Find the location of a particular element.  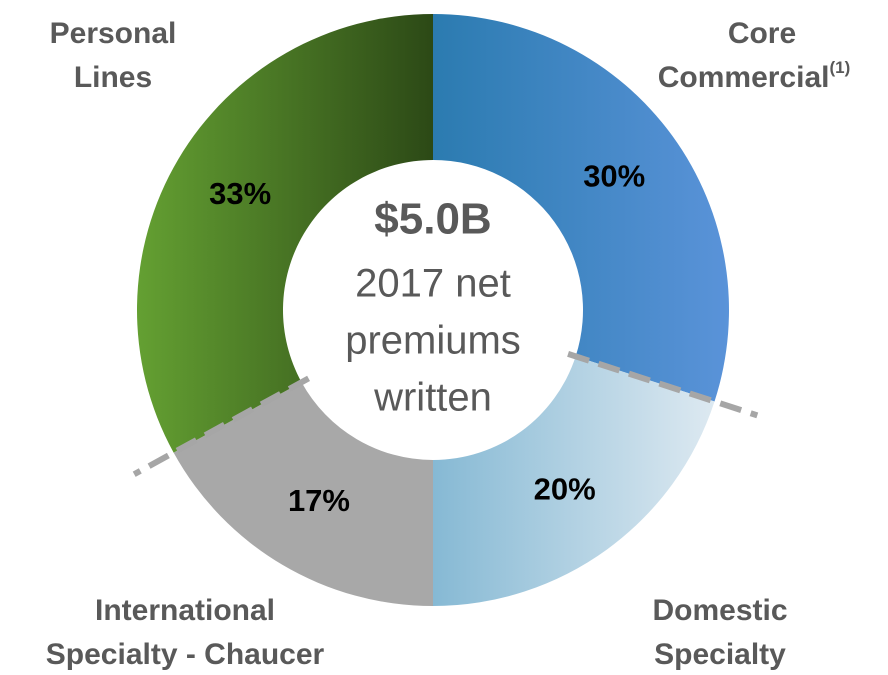

category-line: Domestic is located at coordinates (719, 610).